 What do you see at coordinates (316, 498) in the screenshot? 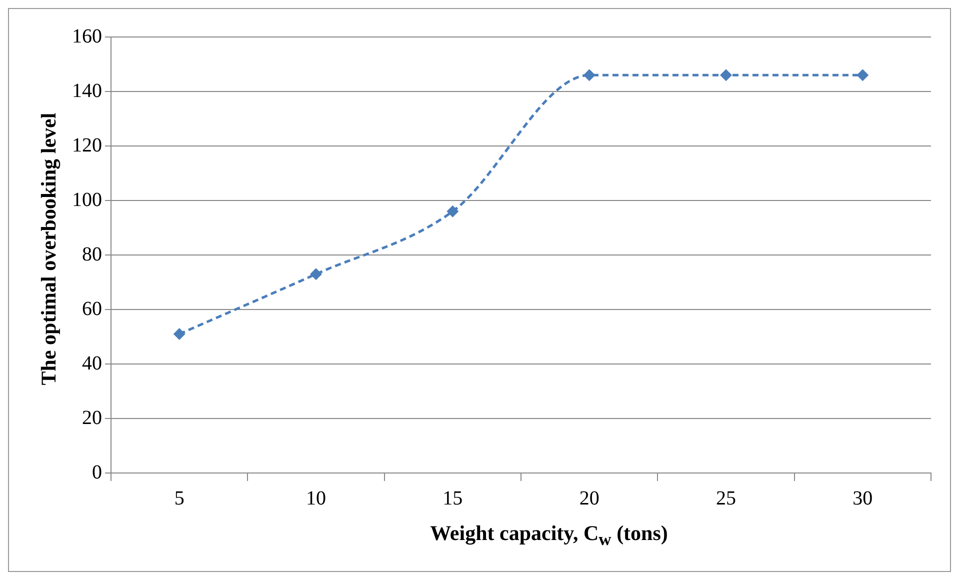
I see `x-tick-label: 10` at bounding box center [316, 498].